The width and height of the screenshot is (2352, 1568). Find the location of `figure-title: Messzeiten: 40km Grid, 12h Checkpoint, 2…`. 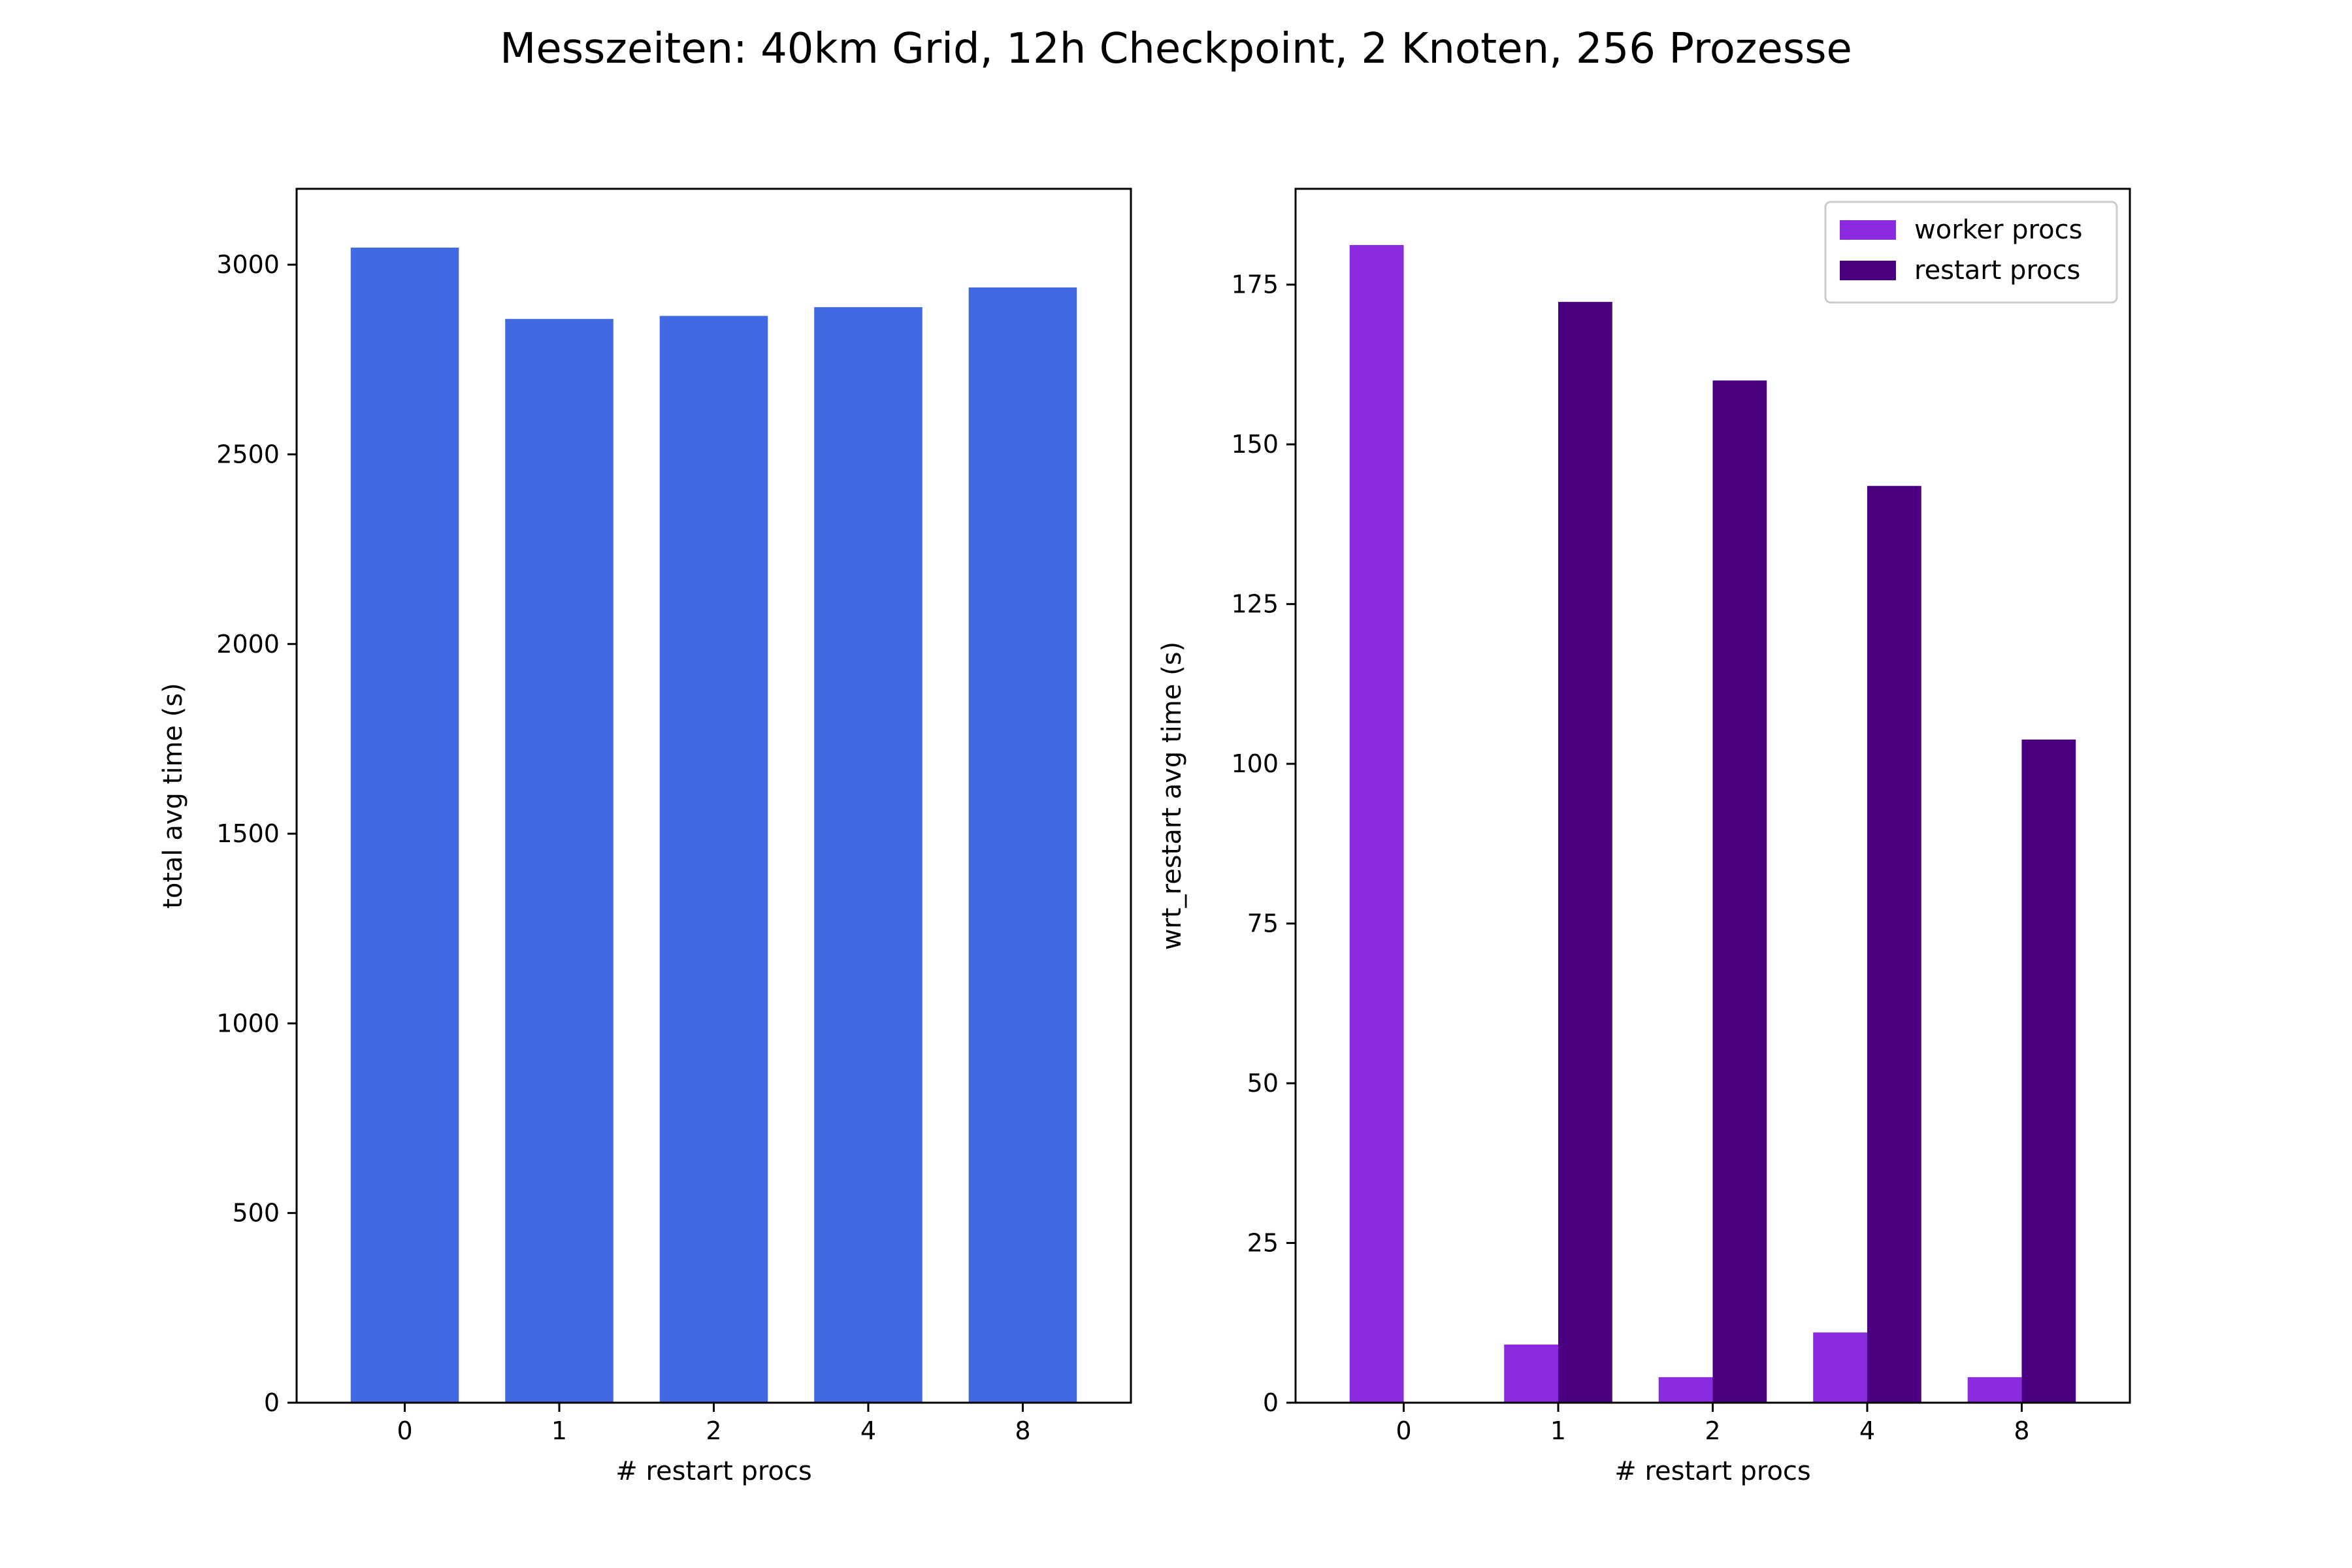

figure-title: Messzeiten: 40km Grid, 12h Checkpoint, 2… is located at coordinates (1176, 49).